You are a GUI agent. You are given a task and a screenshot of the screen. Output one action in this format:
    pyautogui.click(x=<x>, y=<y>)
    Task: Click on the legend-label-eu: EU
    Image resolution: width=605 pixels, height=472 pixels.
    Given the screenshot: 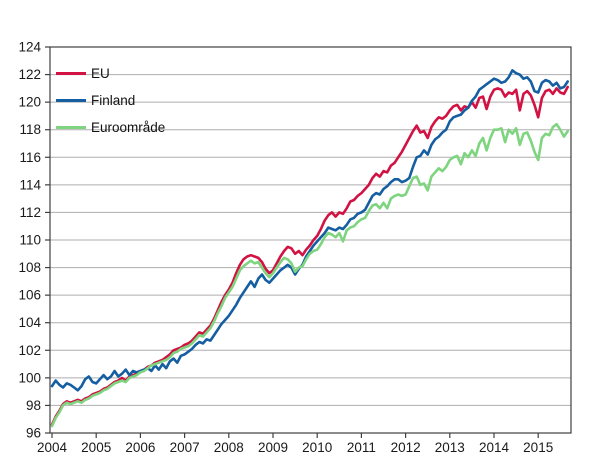 What is the action you would take?
    pyautogui.click(x=100, y=73)
    